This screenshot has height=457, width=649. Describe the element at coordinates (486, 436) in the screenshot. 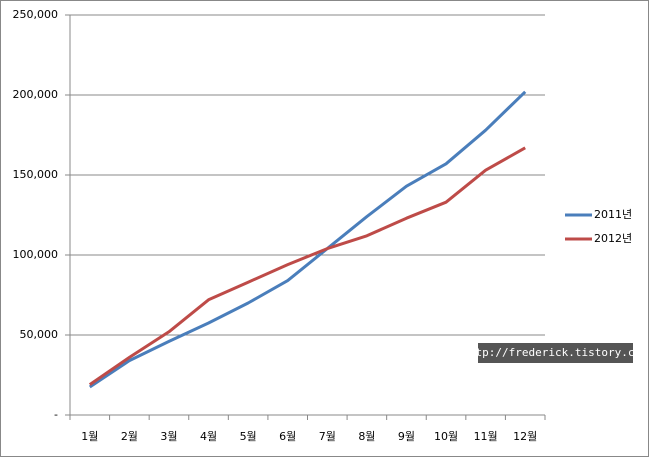

I see `x-tick-label: 11월` at that location.